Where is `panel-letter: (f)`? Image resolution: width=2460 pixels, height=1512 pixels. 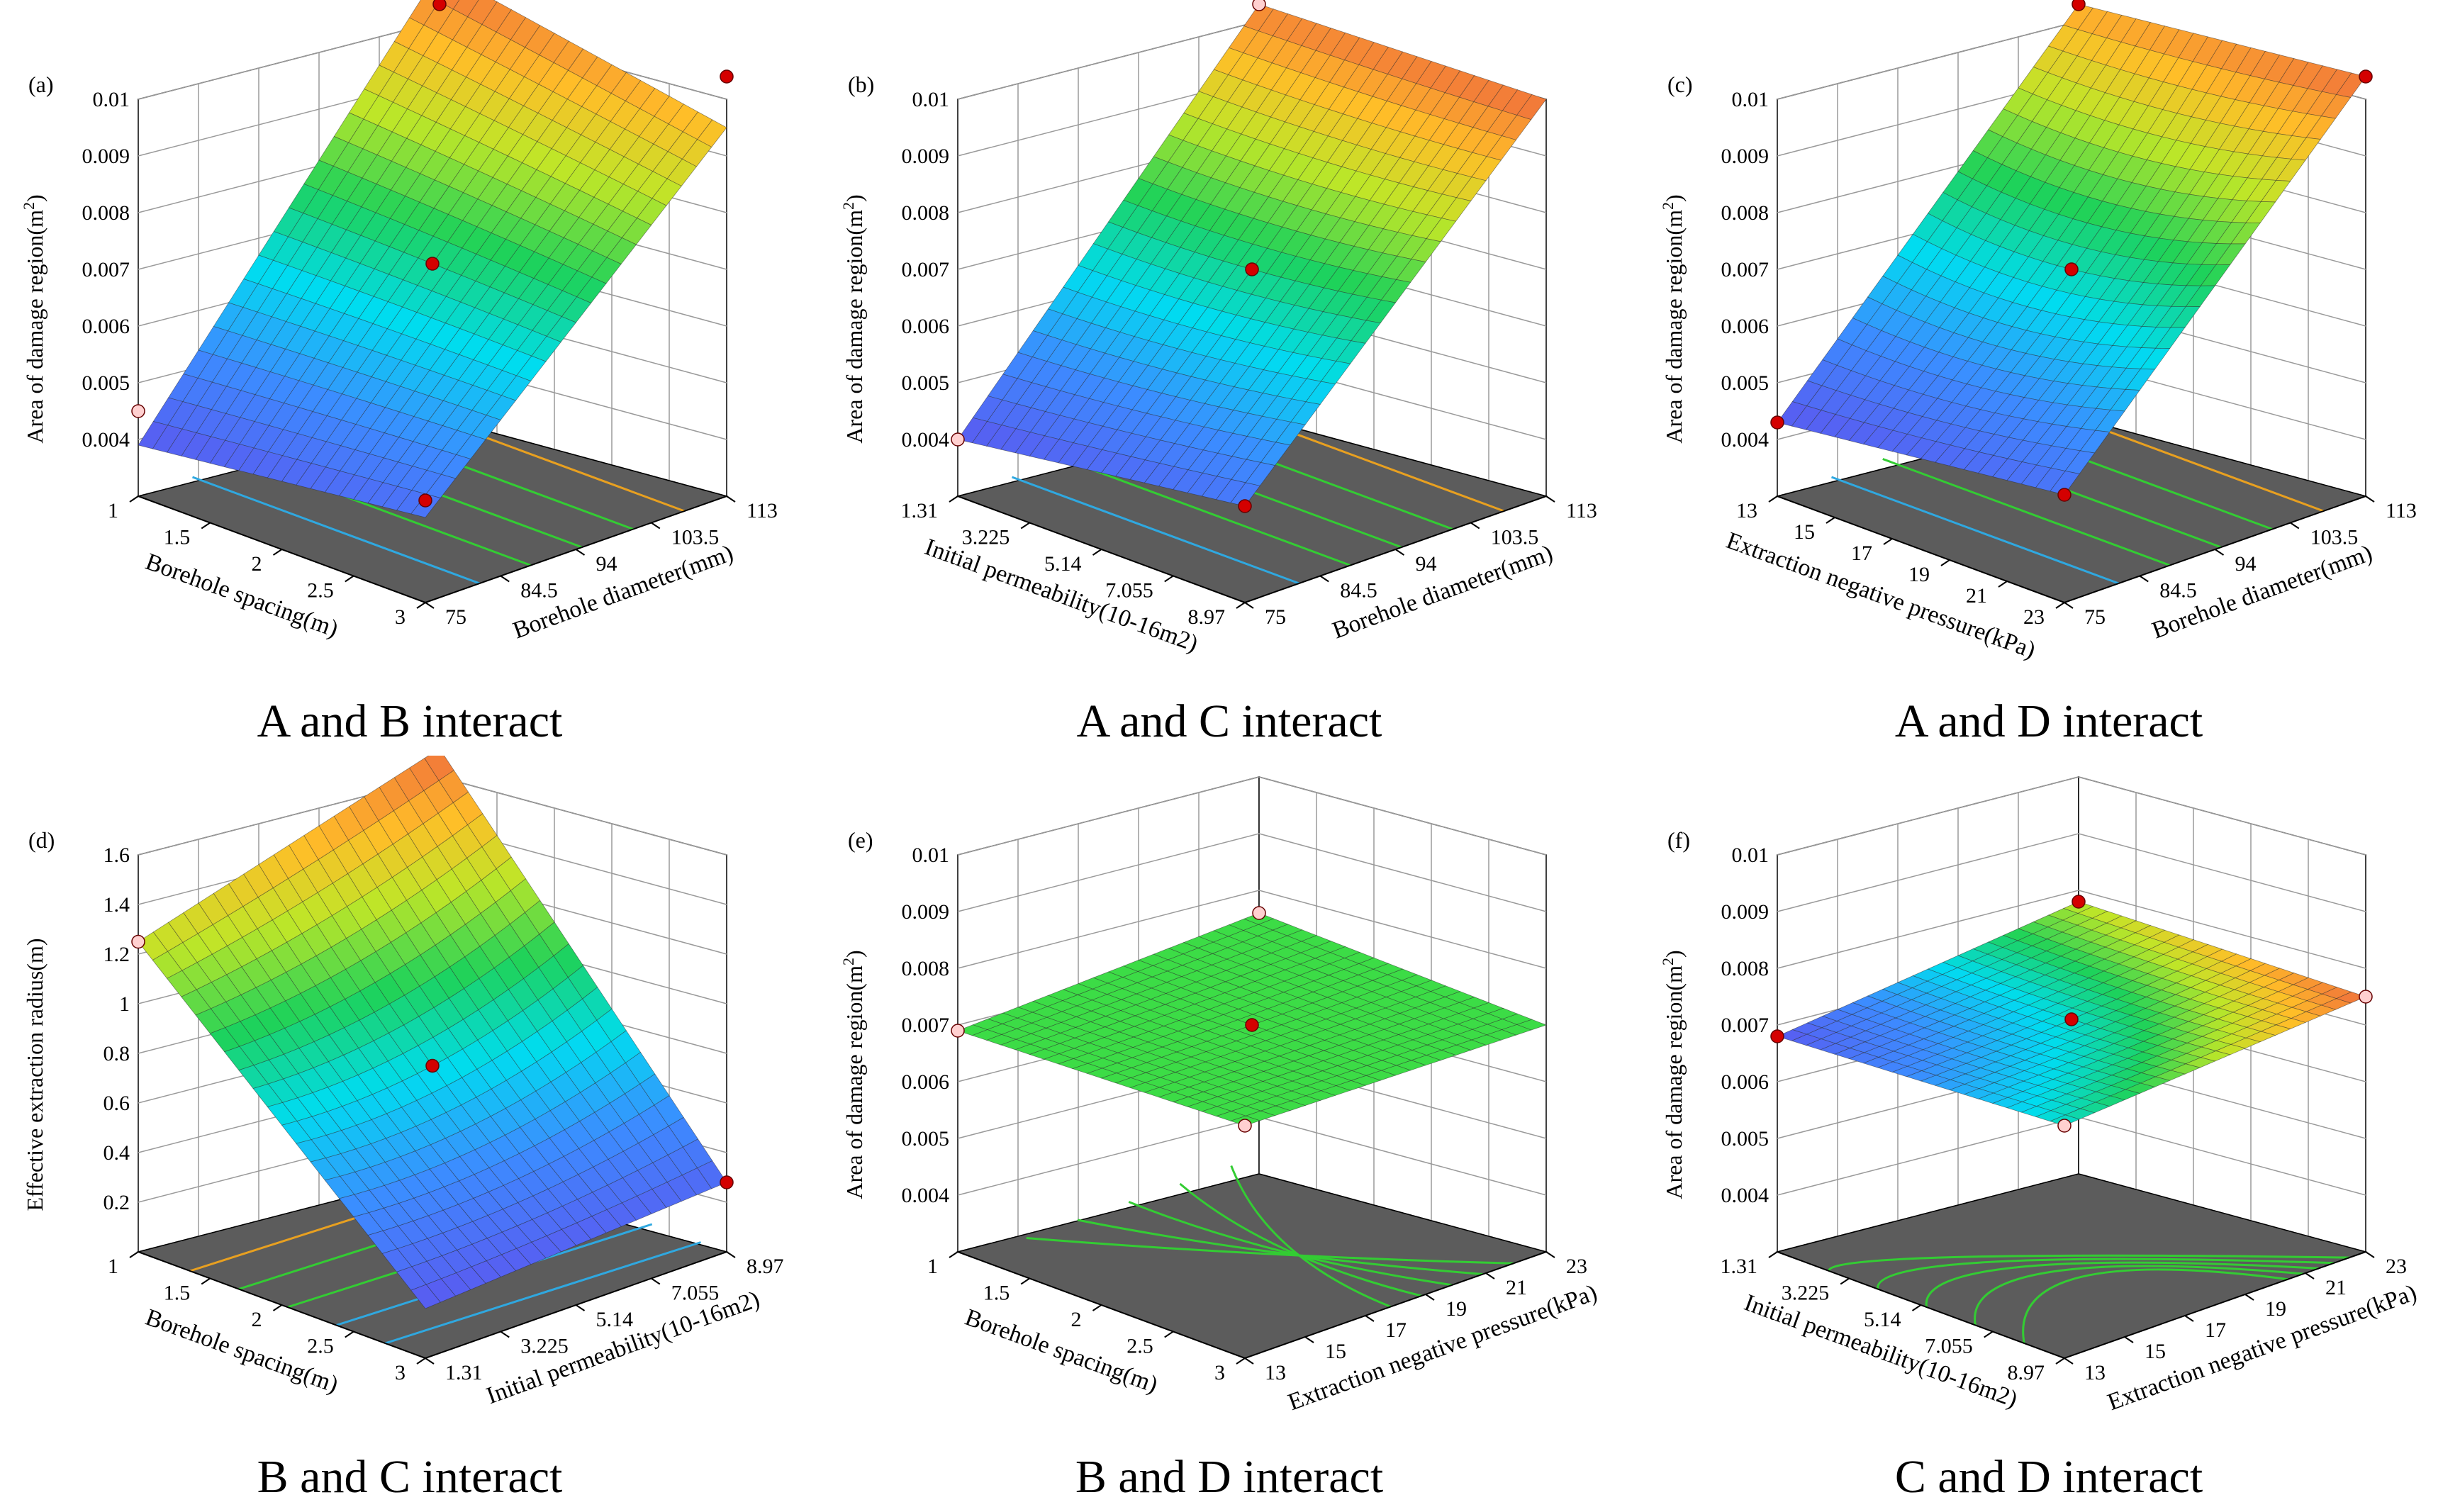 panel-letter: (f) is located at coordinates (1678, 840).